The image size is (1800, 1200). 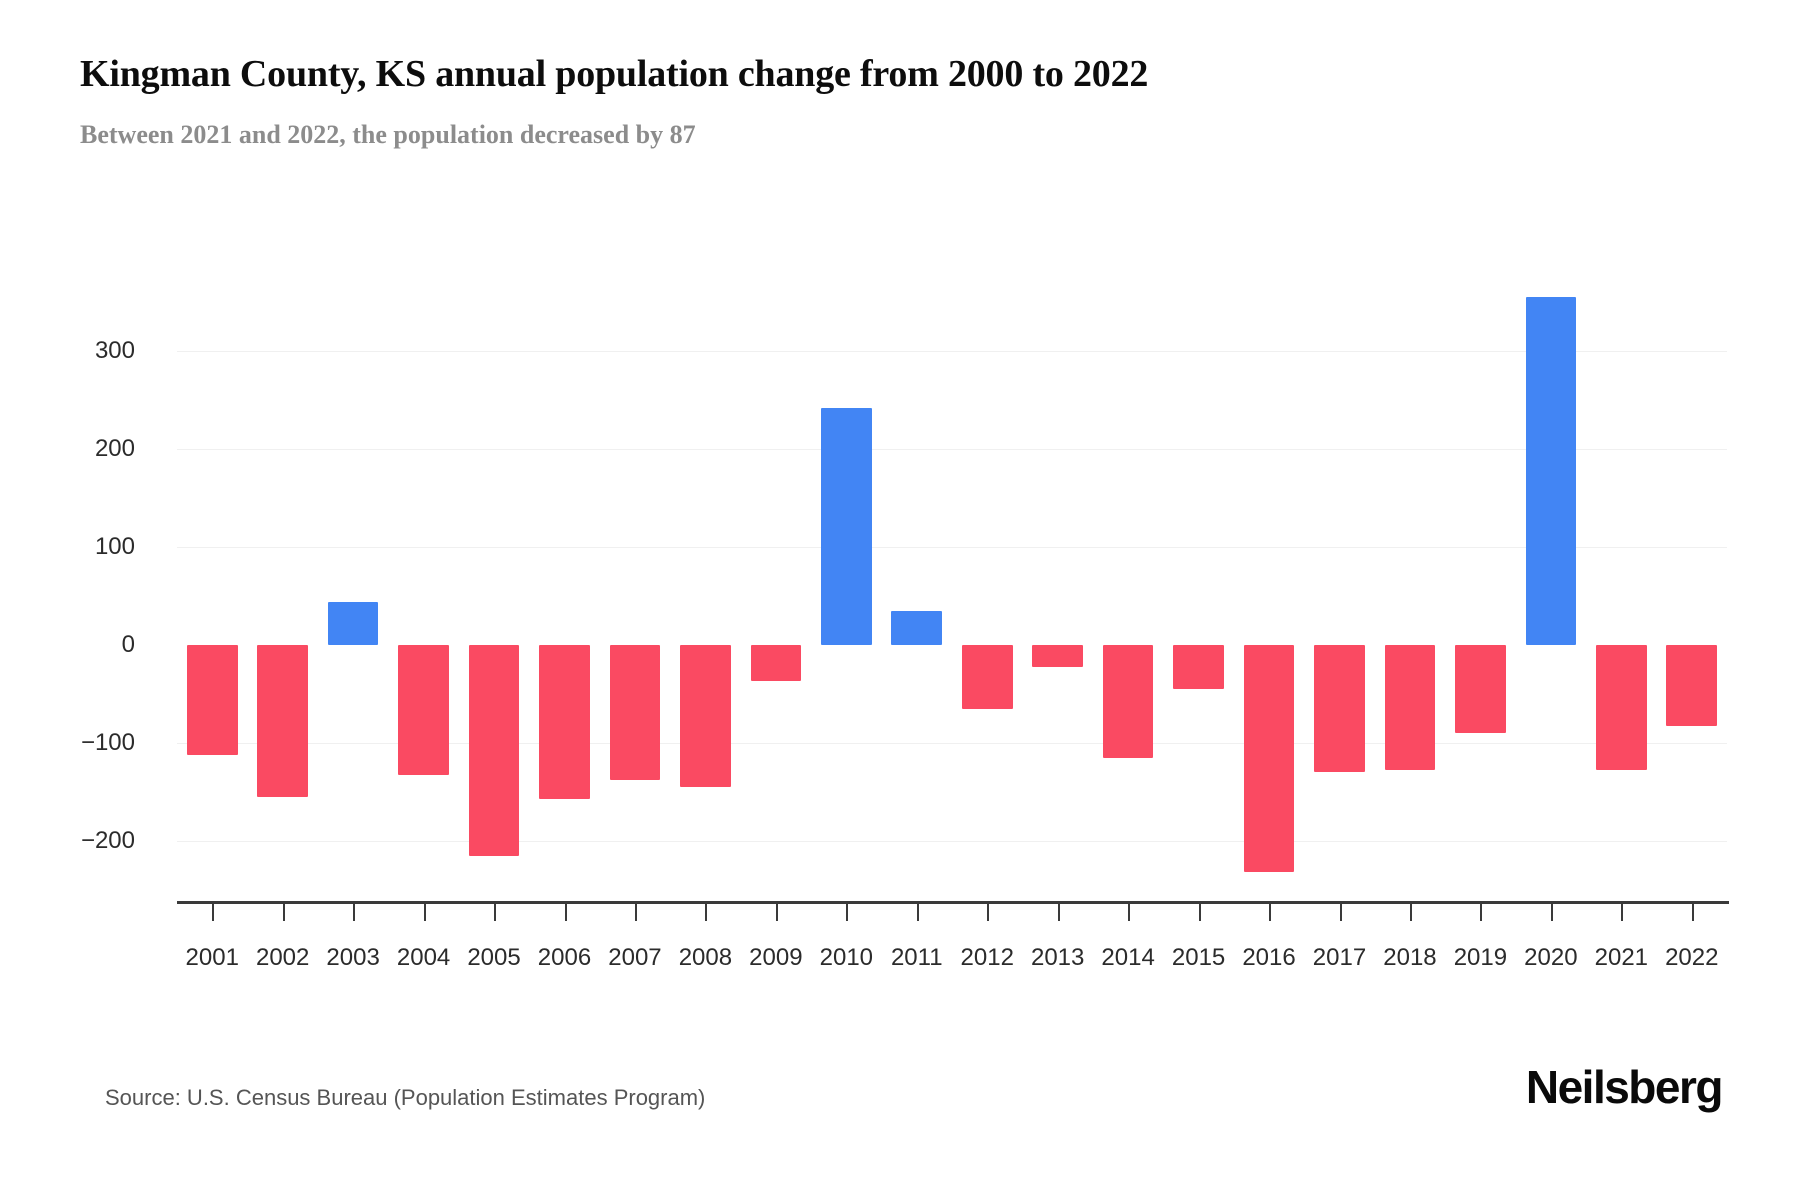 I want to click on bar-2017, so click(x=1339, y=709).